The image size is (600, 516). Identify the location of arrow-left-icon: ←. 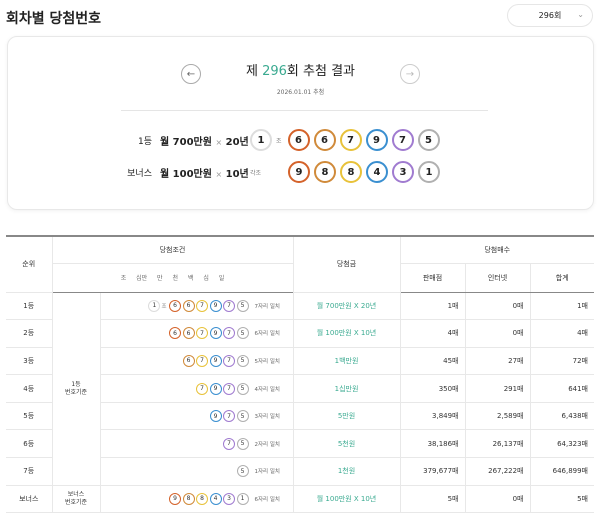
(191, 74).